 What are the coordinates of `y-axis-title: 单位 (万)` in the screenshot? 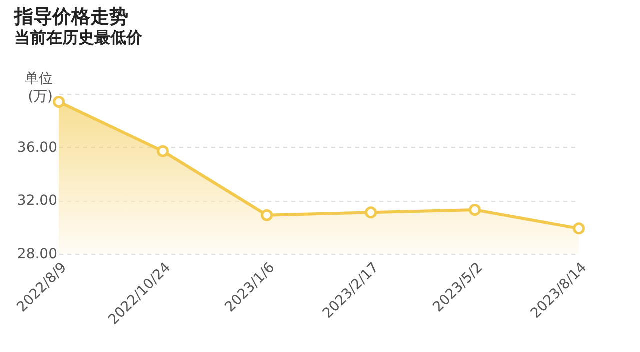 It's located at (39, 88).